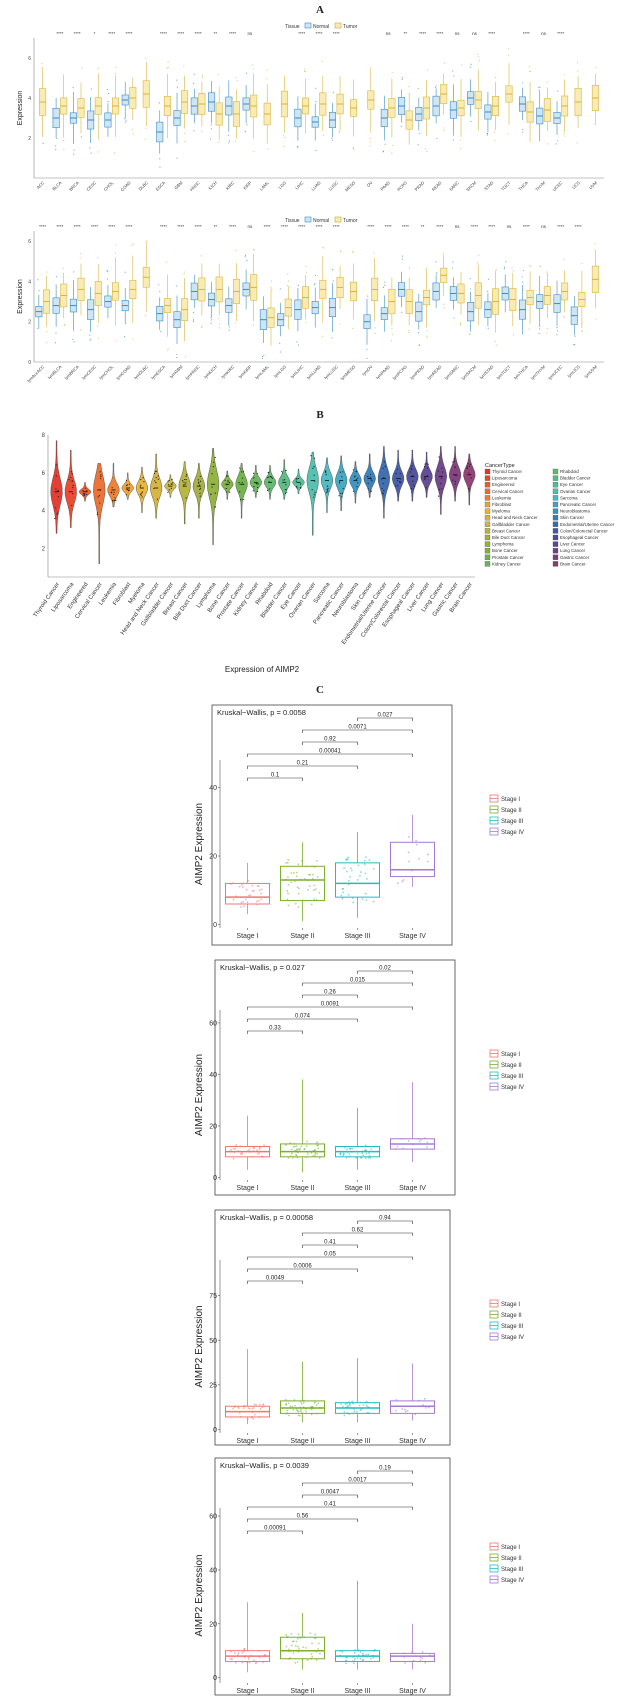 The image size is (640, 1705). I want to click on comparison-p-value: 0.027, so click(385, 716).